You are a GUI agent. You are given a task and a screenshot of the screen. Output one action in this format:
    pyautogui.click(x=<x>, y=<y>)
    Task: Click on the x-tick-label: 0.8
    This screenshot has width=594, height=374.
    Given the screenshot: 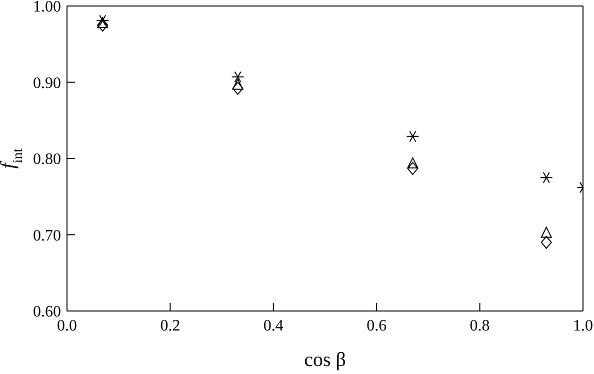 What is the action you would take?
    pyautogui.click(x=480, y=325)
    